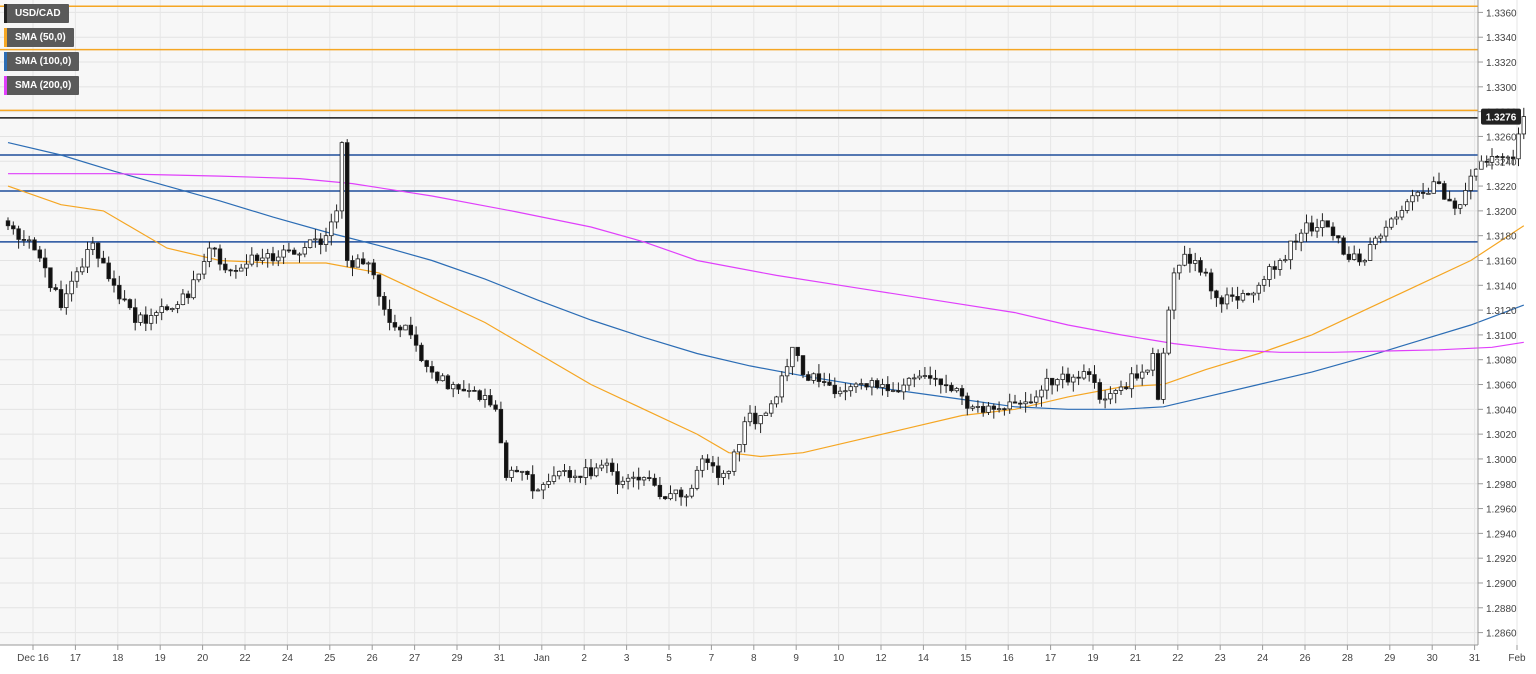 Image resolution: width=1536 pixels, height=674 pixels. Describe the element at coordinates (966, 658) in the screenshot. I see `x-tick-label: 15` at that location.